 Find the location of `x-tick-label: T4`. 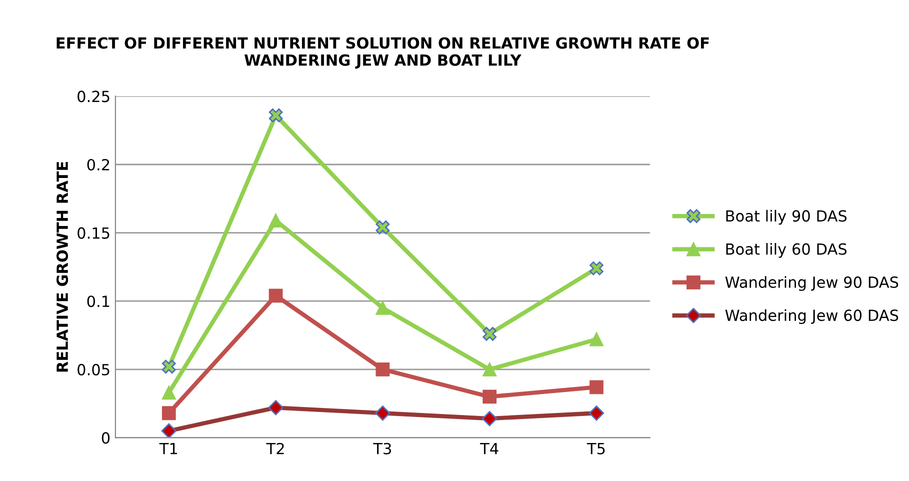

x-tick-label: T4 is located at coordinates (489, 448).